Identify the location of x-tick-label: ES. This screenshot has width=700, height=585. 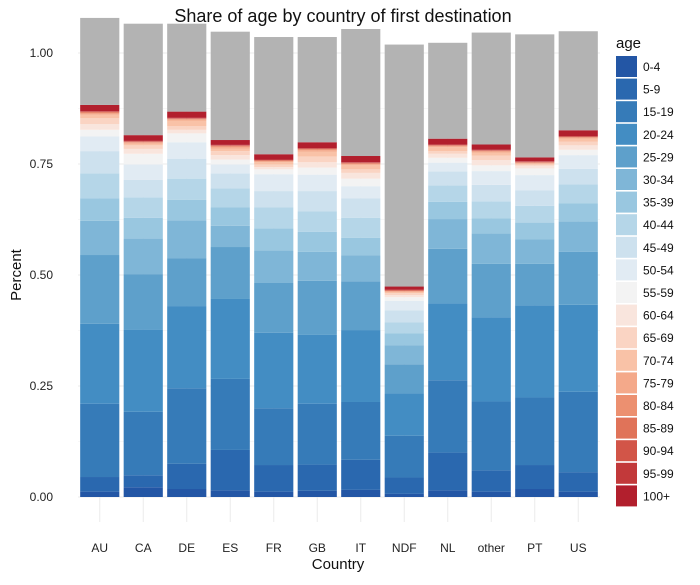
(230, 548).